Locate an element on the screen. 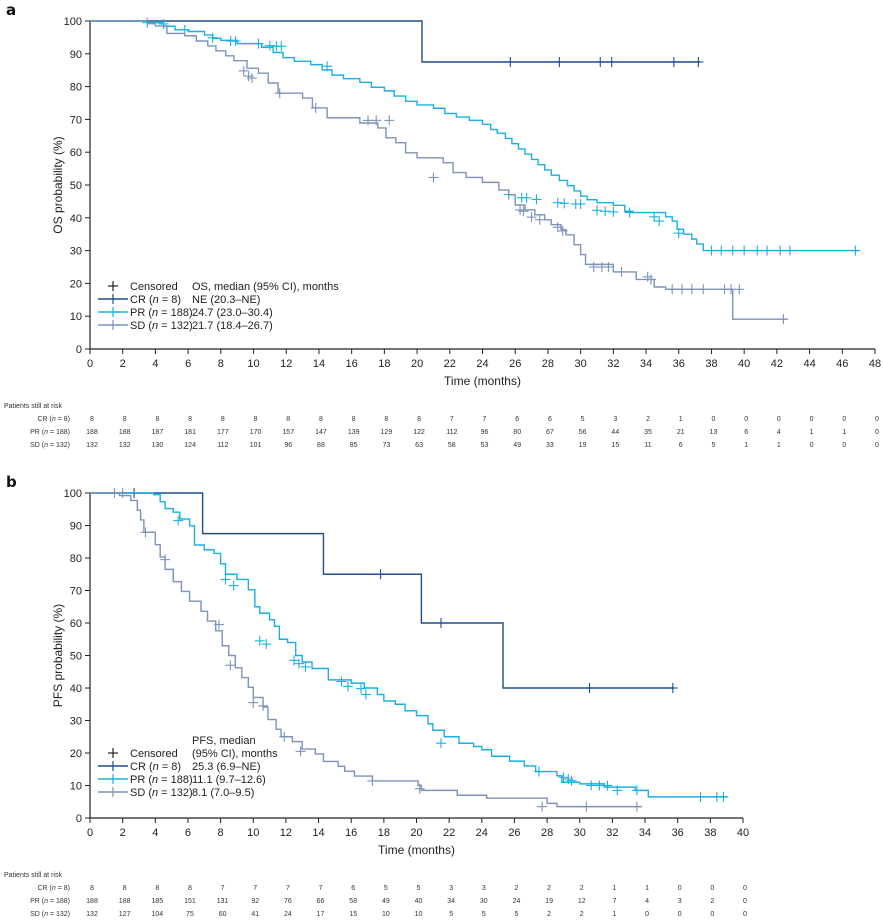  x-tick-label: 2 is located at coordinates (123, 833).